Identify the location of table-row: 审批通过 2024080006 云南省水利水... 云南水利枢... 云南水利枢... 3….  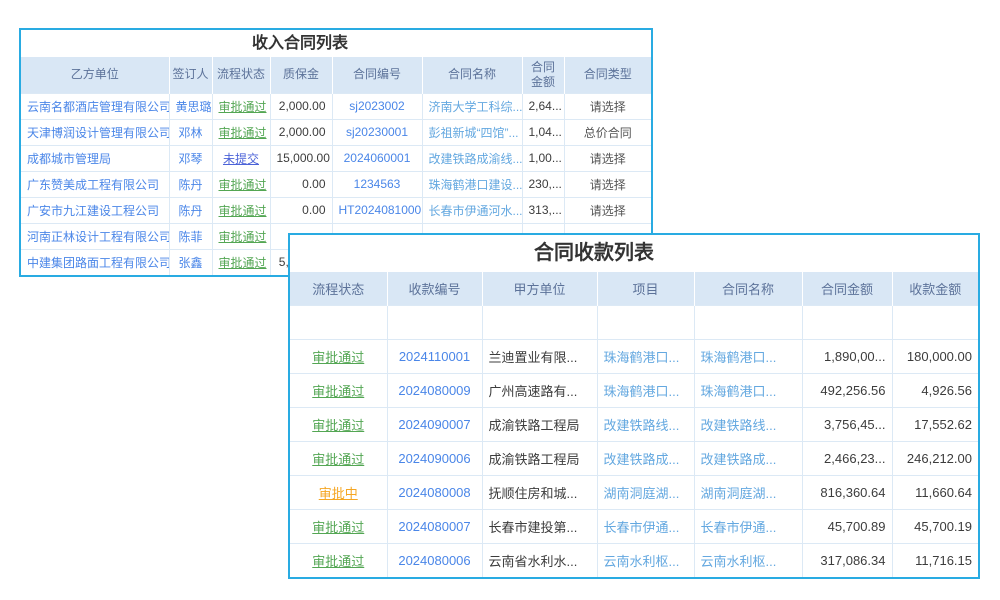
(634, 559).